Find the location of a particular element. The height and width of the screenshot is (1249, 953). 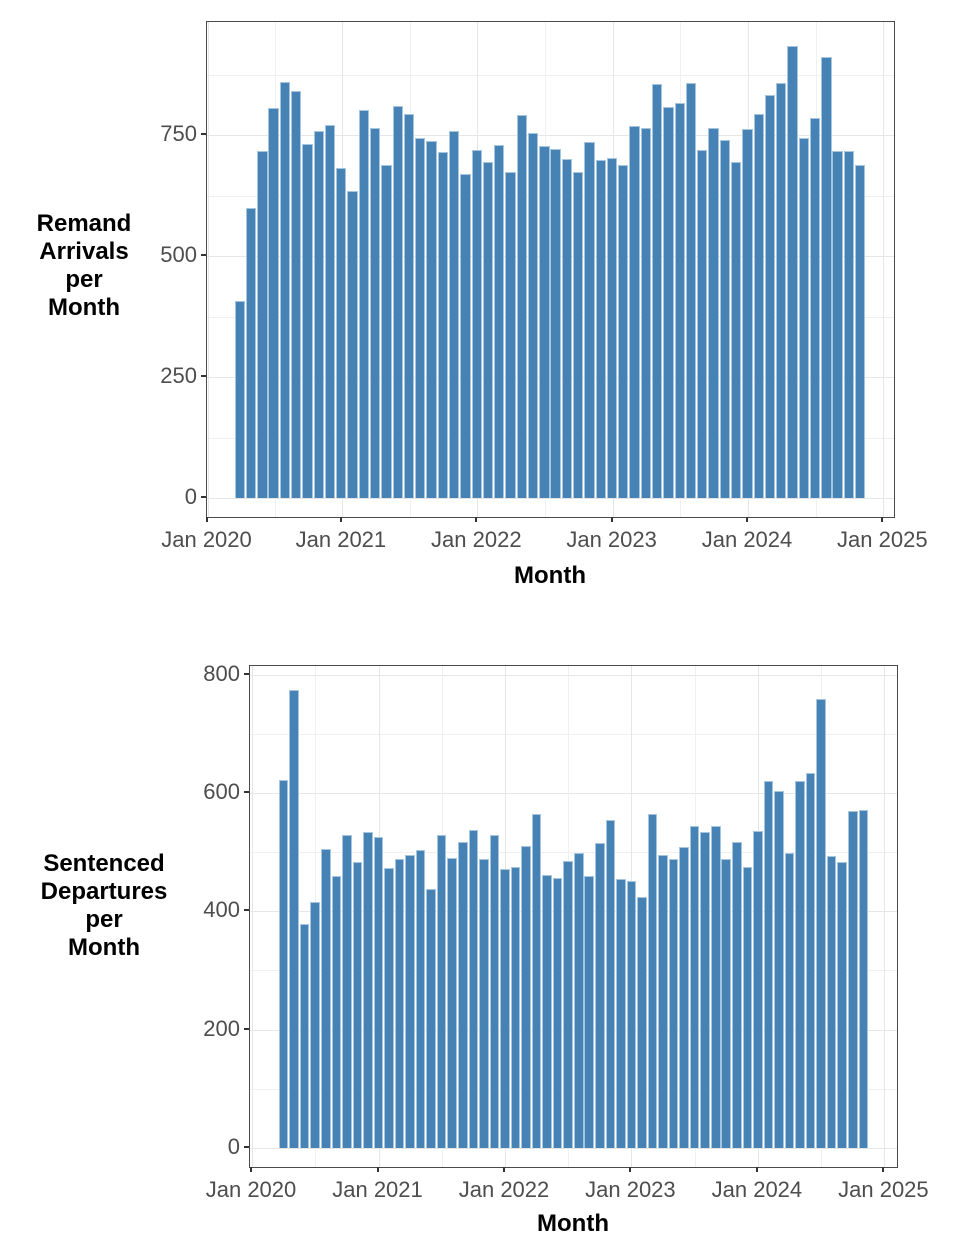

x-tick-label: Jan 2025 is located at coordinates (882, 539).